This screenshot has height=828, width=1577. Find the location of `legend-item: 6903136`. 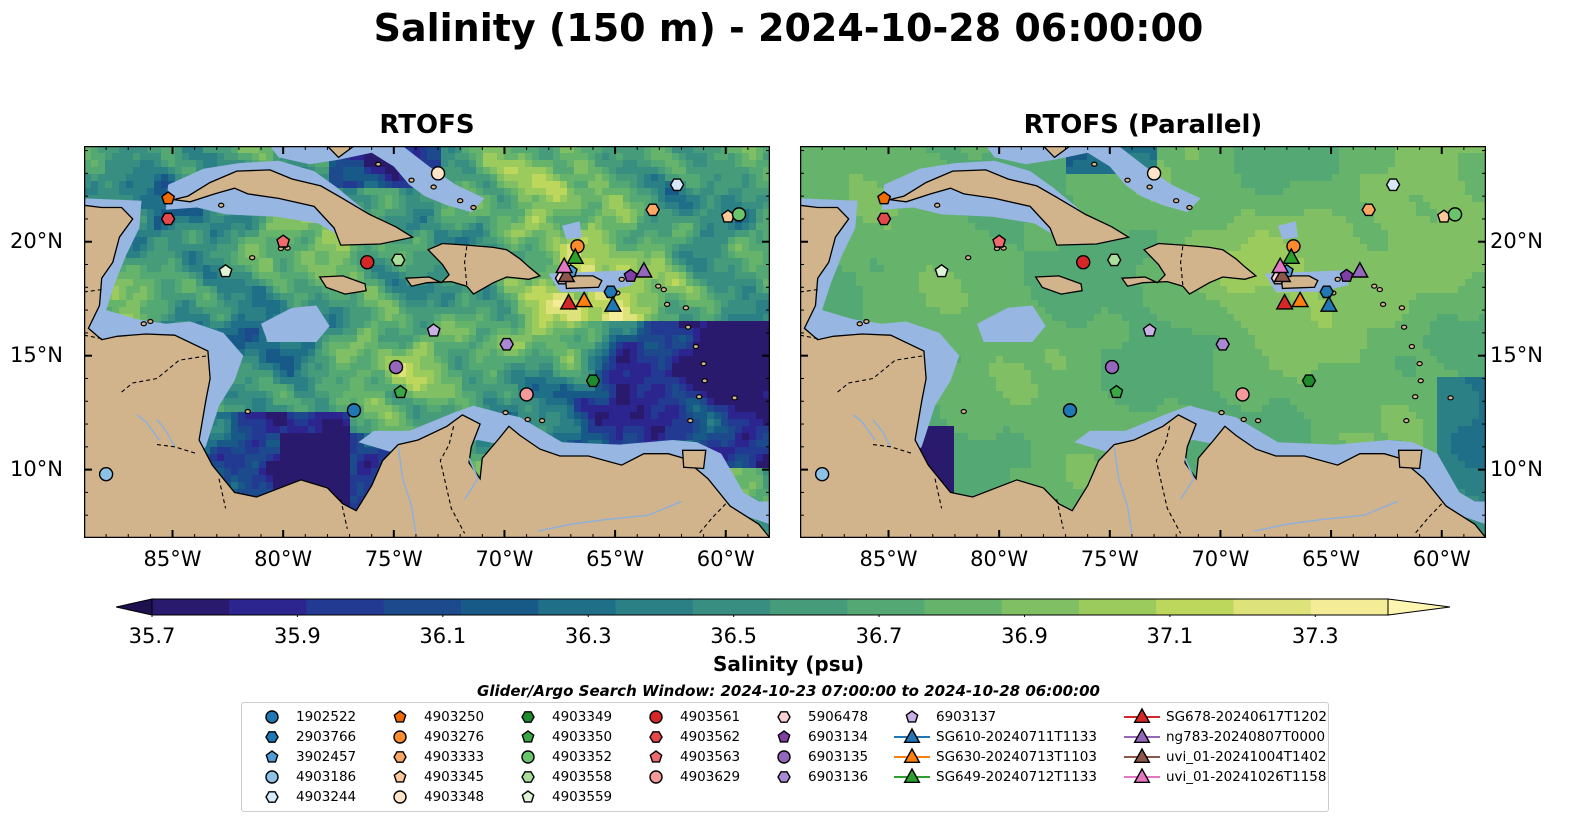

legend-item: 6903136 is located at coordinates (816, 777).